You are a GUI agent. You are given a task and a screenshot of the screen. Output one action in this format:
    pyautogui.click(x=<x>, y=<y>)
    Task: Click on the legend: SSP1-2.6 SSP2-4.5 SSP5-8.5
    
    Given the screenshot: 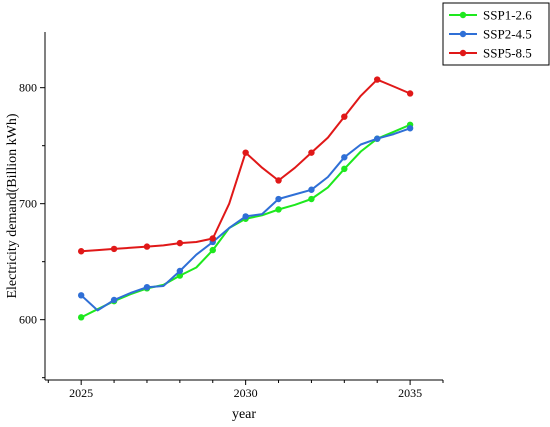 What is the action you would take?
    pyautogui.click(x=496, y=34)
    